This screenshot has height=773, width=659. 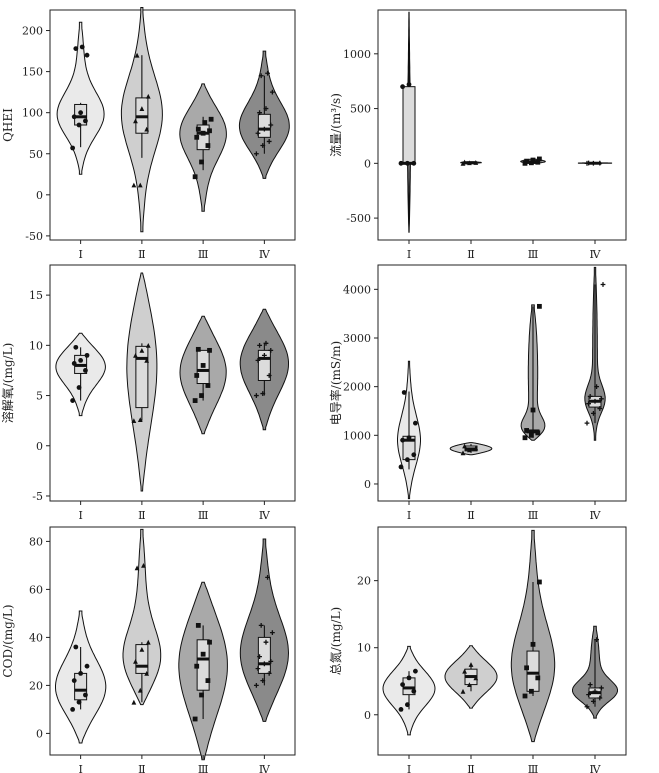 I want to click on y-tick-label: 20, so click(x=364, y=581).